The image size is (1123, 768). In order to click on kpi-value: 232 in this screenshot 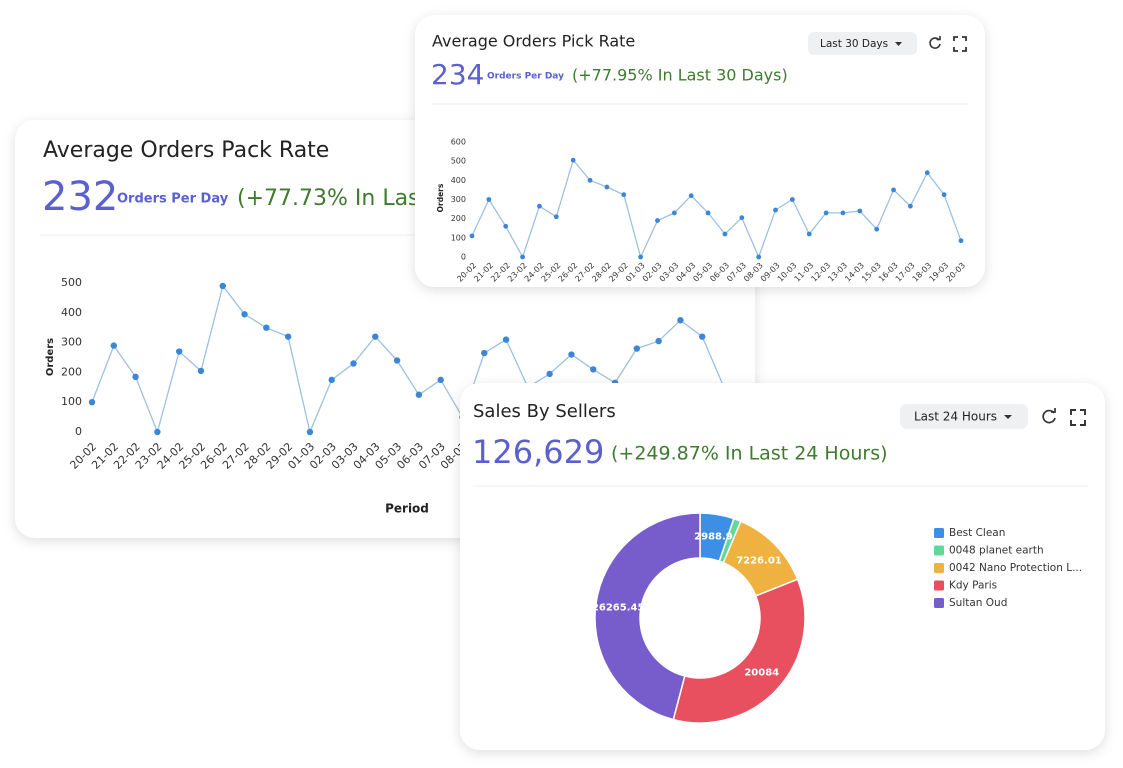, I will do `click(80, 197)`.